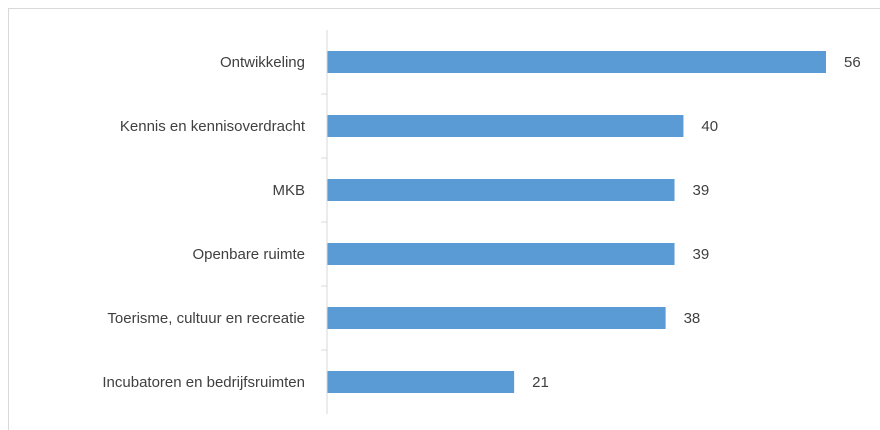 The width and height of the screenshot is (880, 430). What do you see at coordinates (709, 126) in the screenshot?
I see `value-label: 40` at bounding box center [709, 126].